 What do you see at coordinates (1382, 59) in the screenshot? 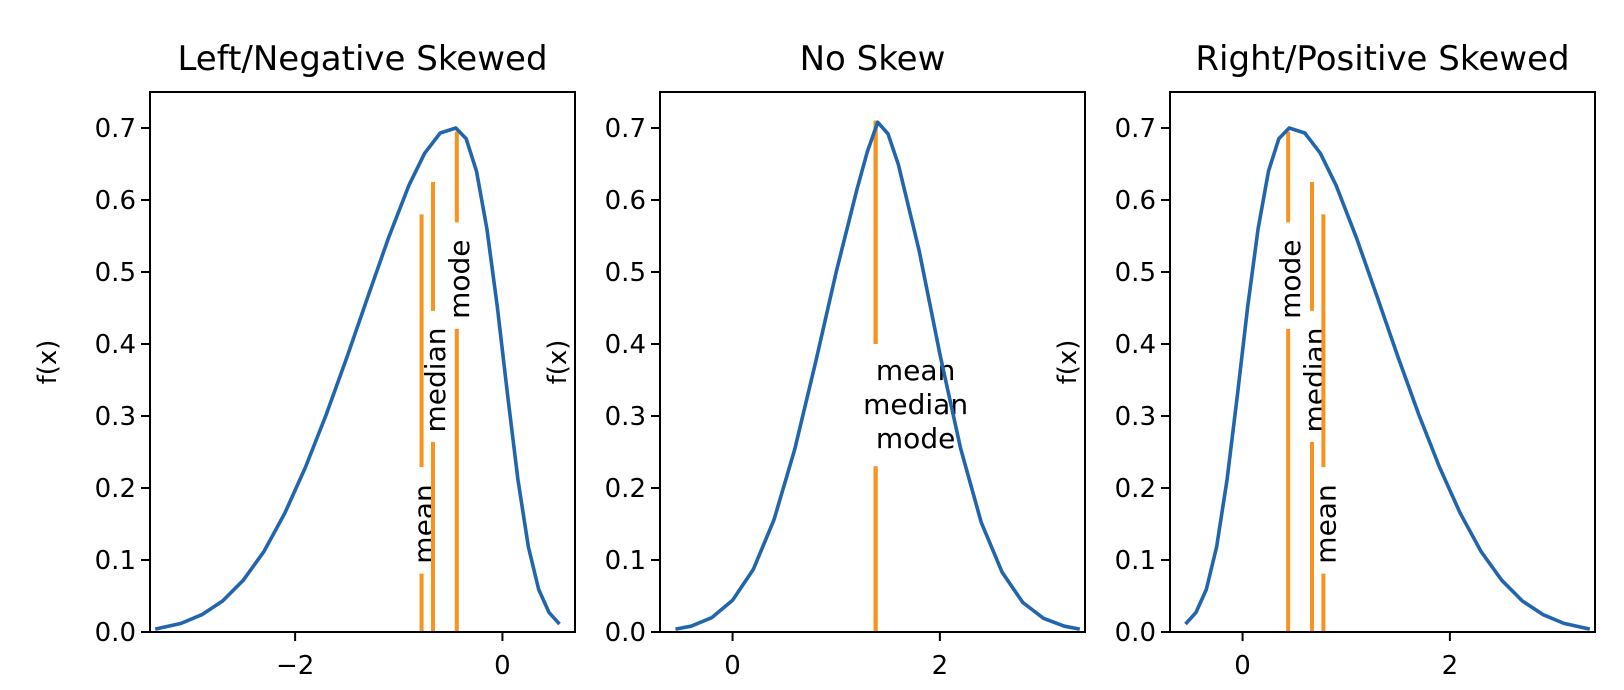
I see `panel-title: Right/Positive Skewed` at bounding box center [1382, 59].